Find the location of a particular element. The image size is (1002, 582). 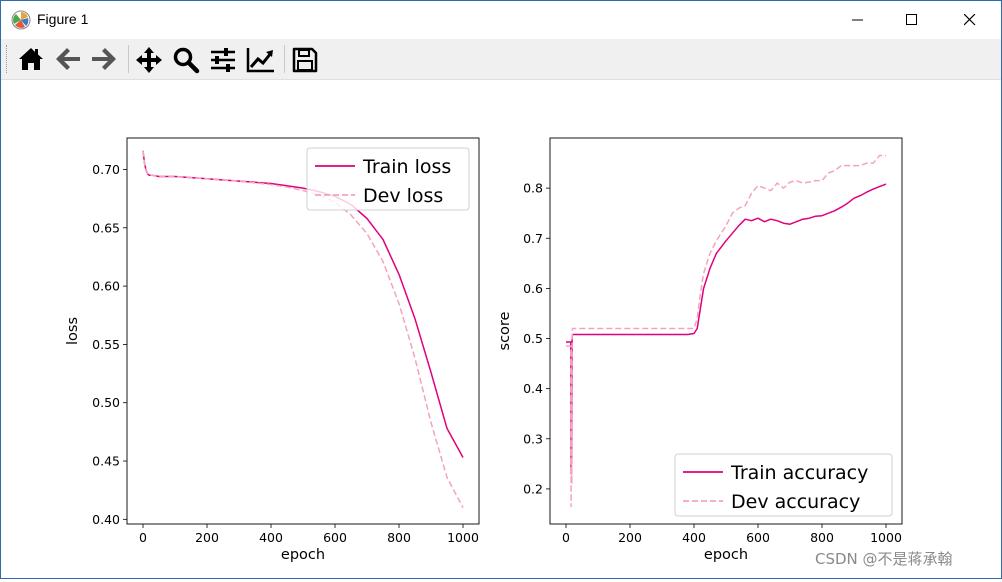

arrow-right-icon is located at coordinates (104, 59).